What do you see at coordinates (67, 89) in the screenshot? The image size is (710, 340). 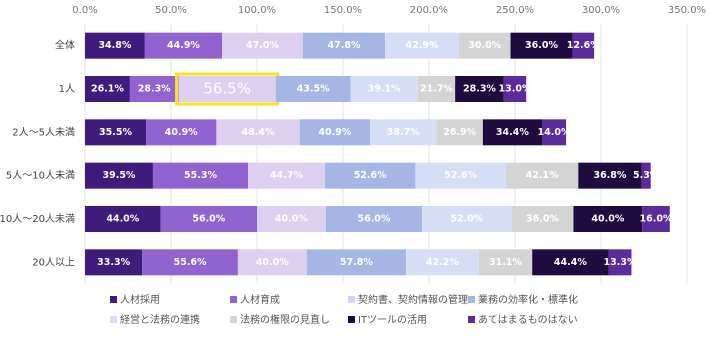 I see `y-tick-label: 1人` at bounding box center [67, 89].